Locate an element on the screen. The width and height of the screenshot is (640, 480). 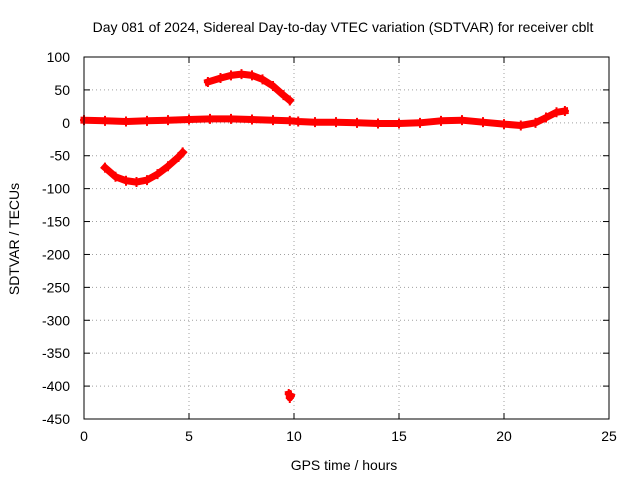
y-tick-label: -350 is located at coordinates (56, 353).